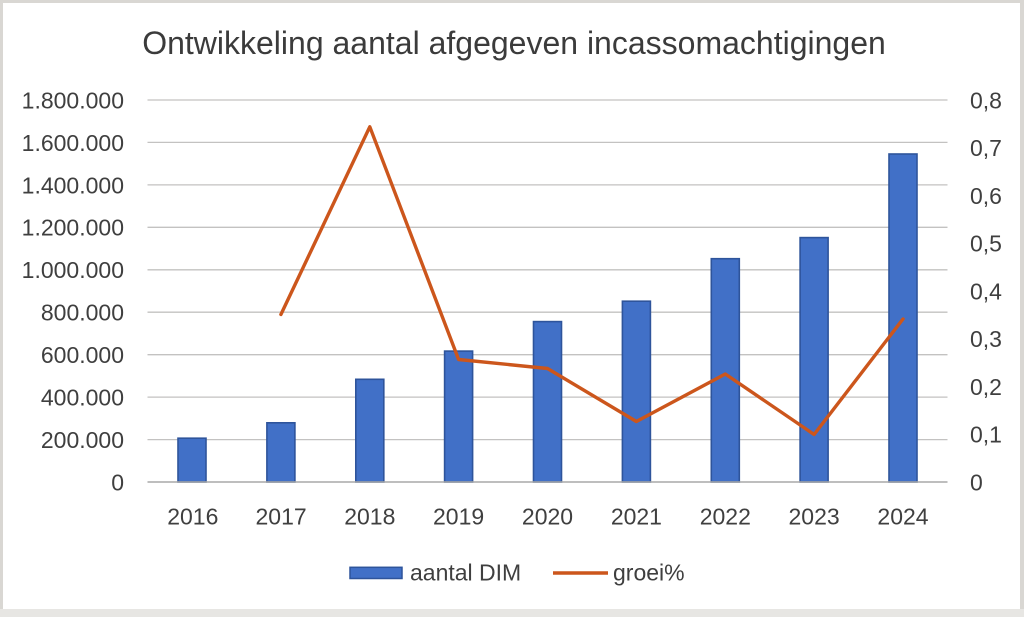 Image resolution: width=1024 pixels, height=617 pixels. Describe the element at coordinates (725, 517) in the screenshot. I see `svg-text: 2022` at that location.